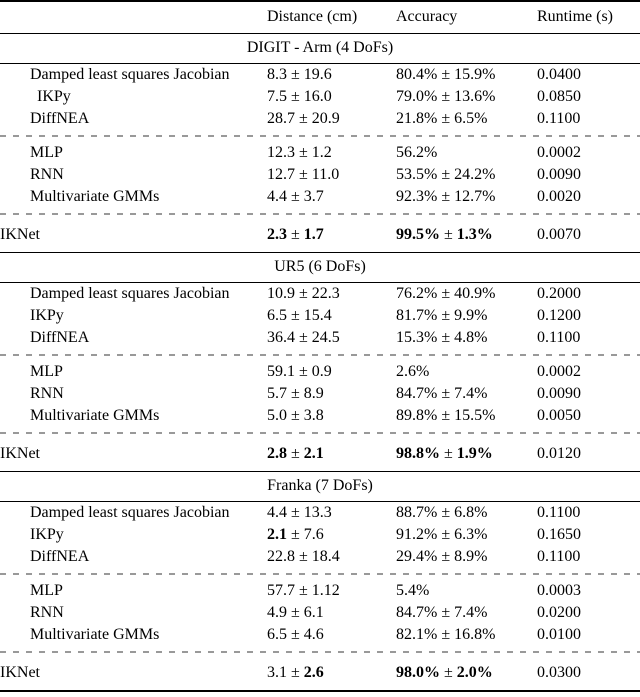 This screenshot has width=640, height=697. Describe the element at coordinates (295, 415) in the screenshot. I see `distance-value: 5.0 ± 3.8` at that location.